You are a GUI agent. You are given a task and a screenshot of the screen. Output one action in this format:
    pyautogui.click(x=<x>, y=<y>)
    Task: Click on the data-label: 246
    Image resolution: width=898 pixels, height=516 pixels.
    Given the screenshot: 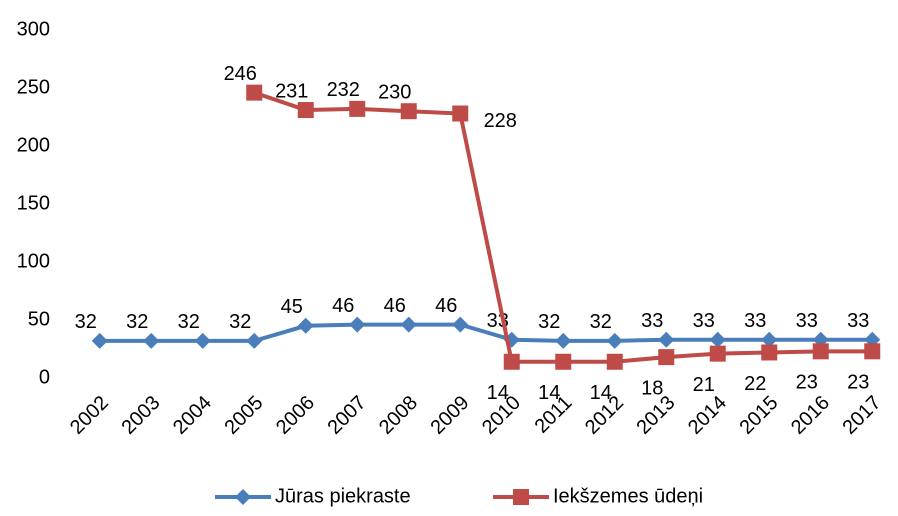 What is the action you would take?
    pyautogui.click(x=240, y=74)
    